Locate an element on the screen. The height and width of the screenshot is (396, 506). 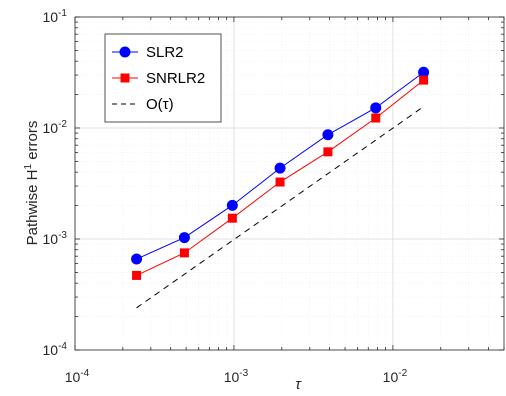
y-tick-label: 10⁻⁴ is located at coordinates (55, 349).